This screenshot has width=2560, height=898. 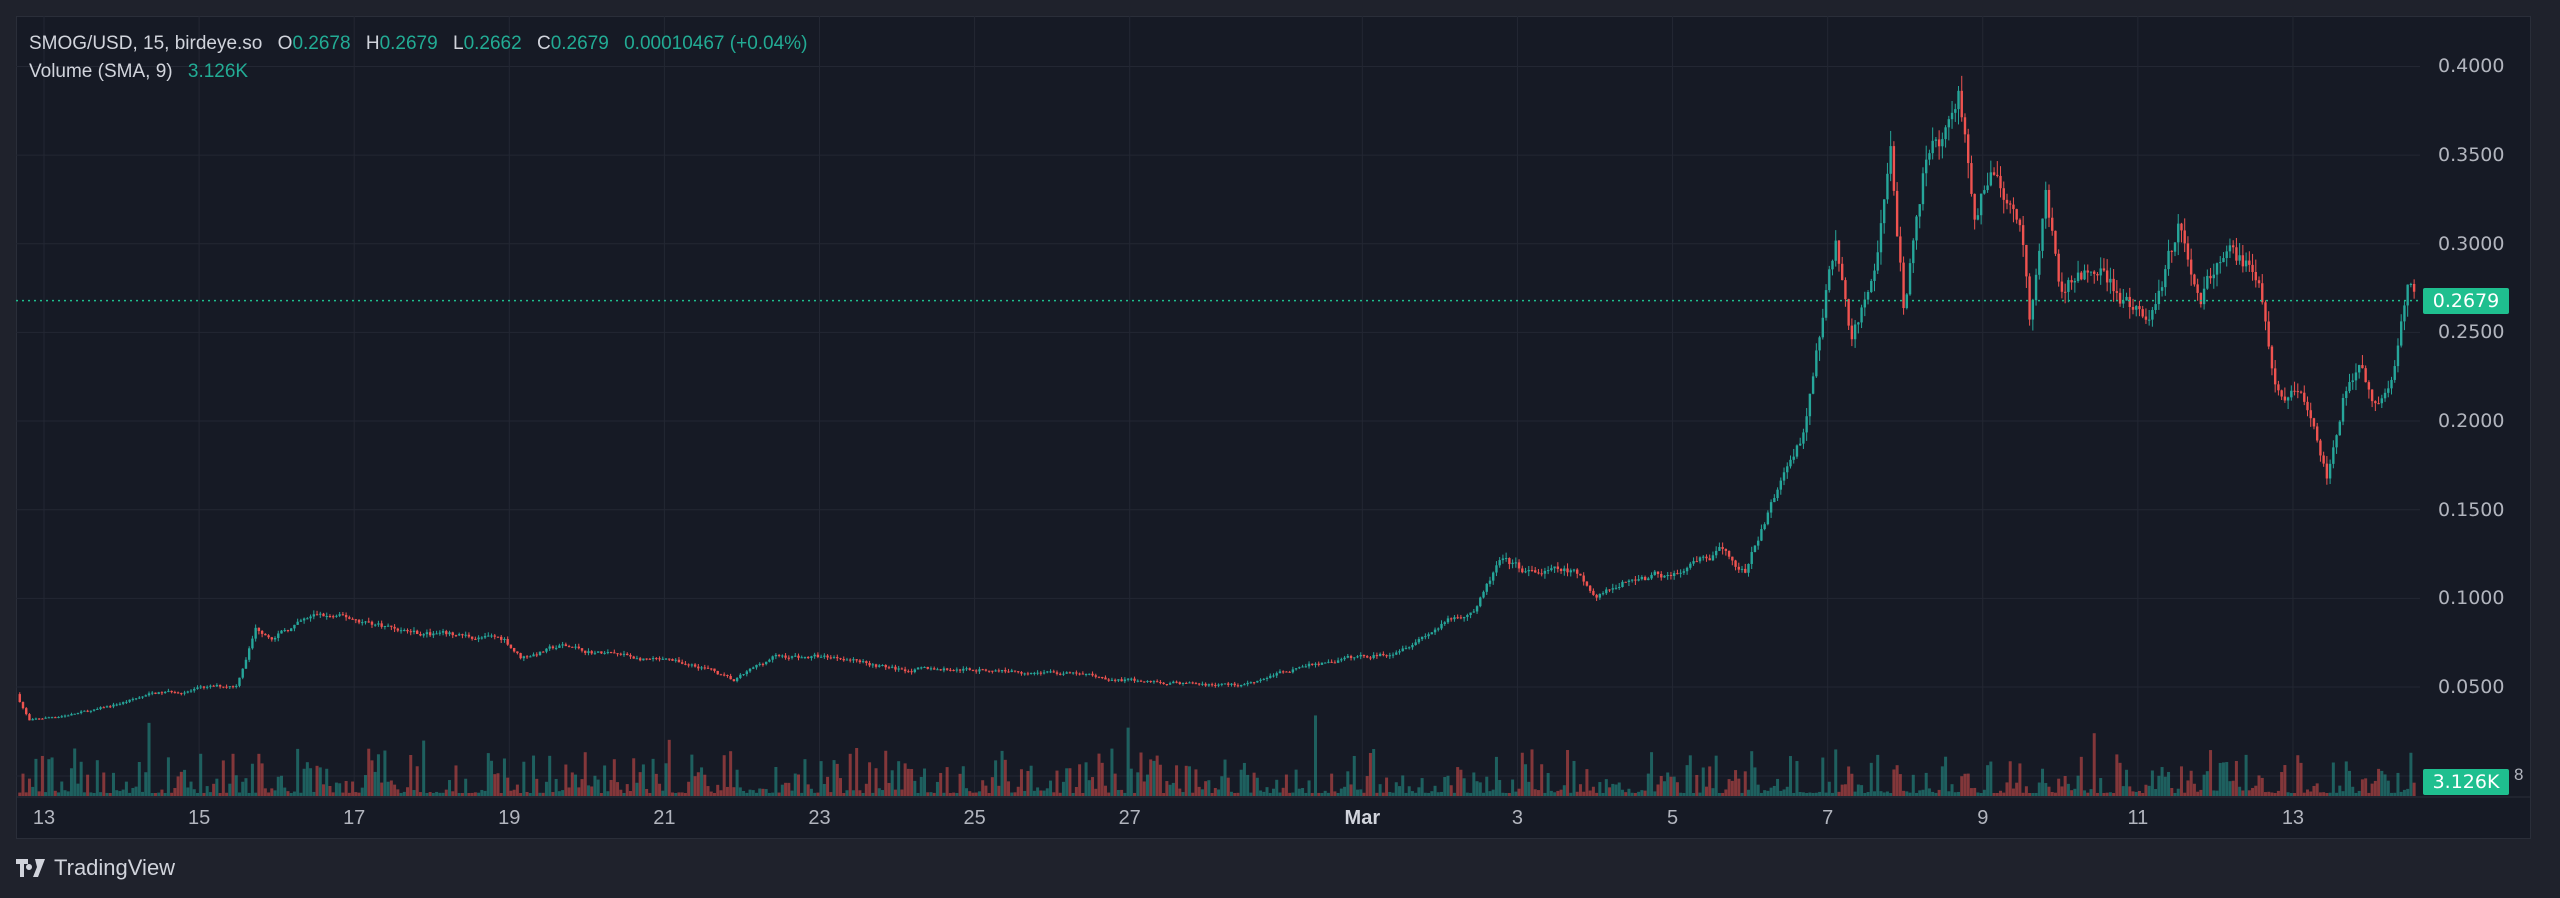 What do you see at coordinates (95, 868) in the screenshot?
I see `tradingview-logo: TradingView` at bounding box center [95, 868].